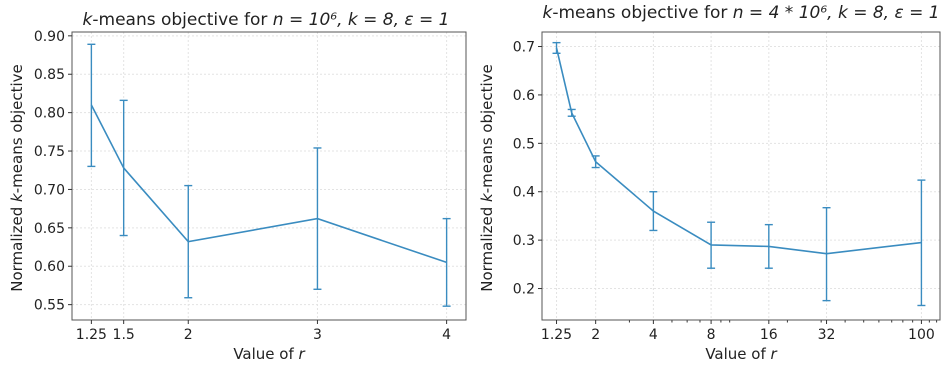  I want to click on x-tick-label: 8, so click(711, 335).